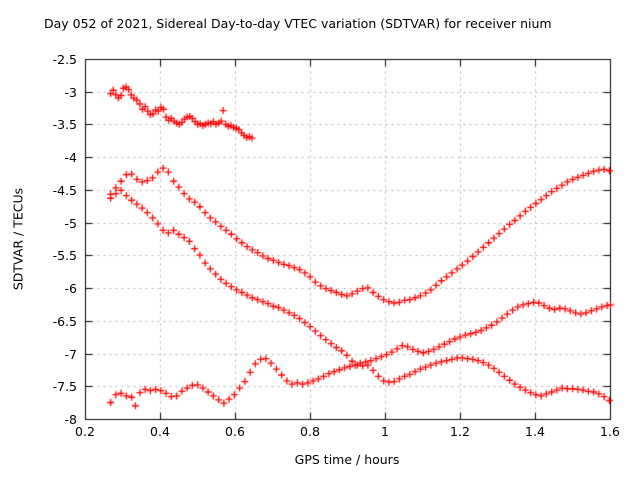  Describe the element at coordinates (535, 431) in the screenshot. I see `x-tick-label: 1.4` at that location.